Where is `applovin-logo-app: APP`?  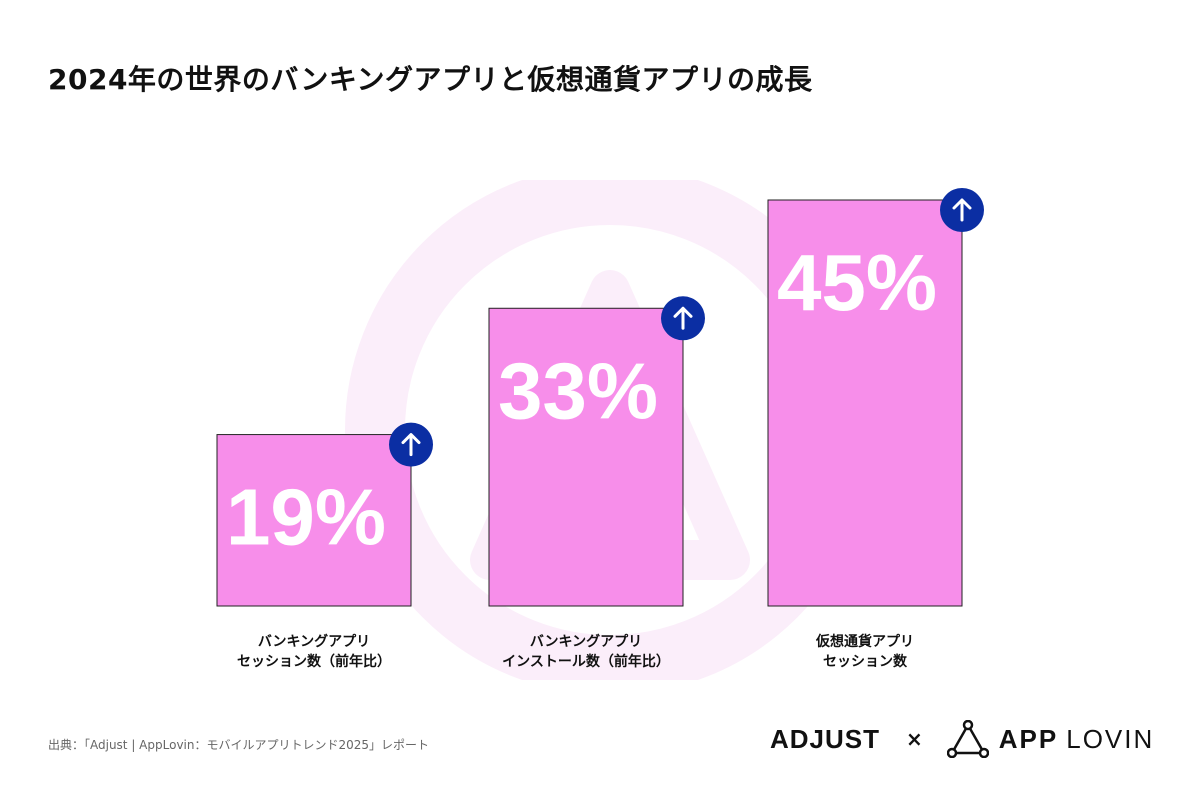
applovin-logo-app: APP is located at coordinates (1028, 738).